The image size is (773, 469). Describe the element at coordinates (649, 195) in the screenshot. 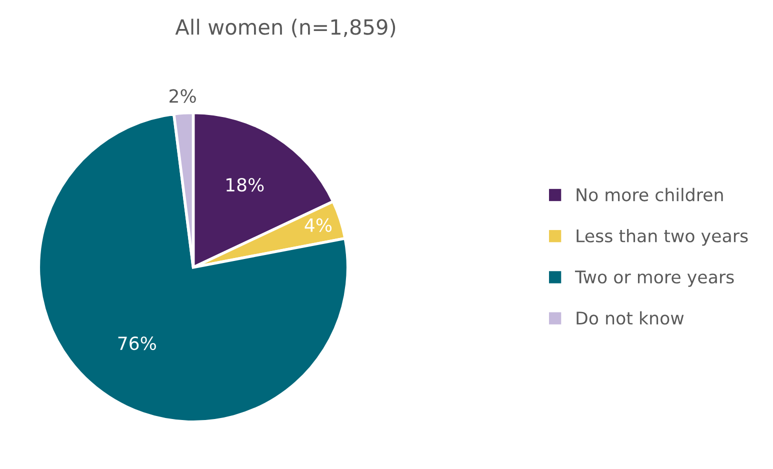

I see `legend-label: No more children` at that location.